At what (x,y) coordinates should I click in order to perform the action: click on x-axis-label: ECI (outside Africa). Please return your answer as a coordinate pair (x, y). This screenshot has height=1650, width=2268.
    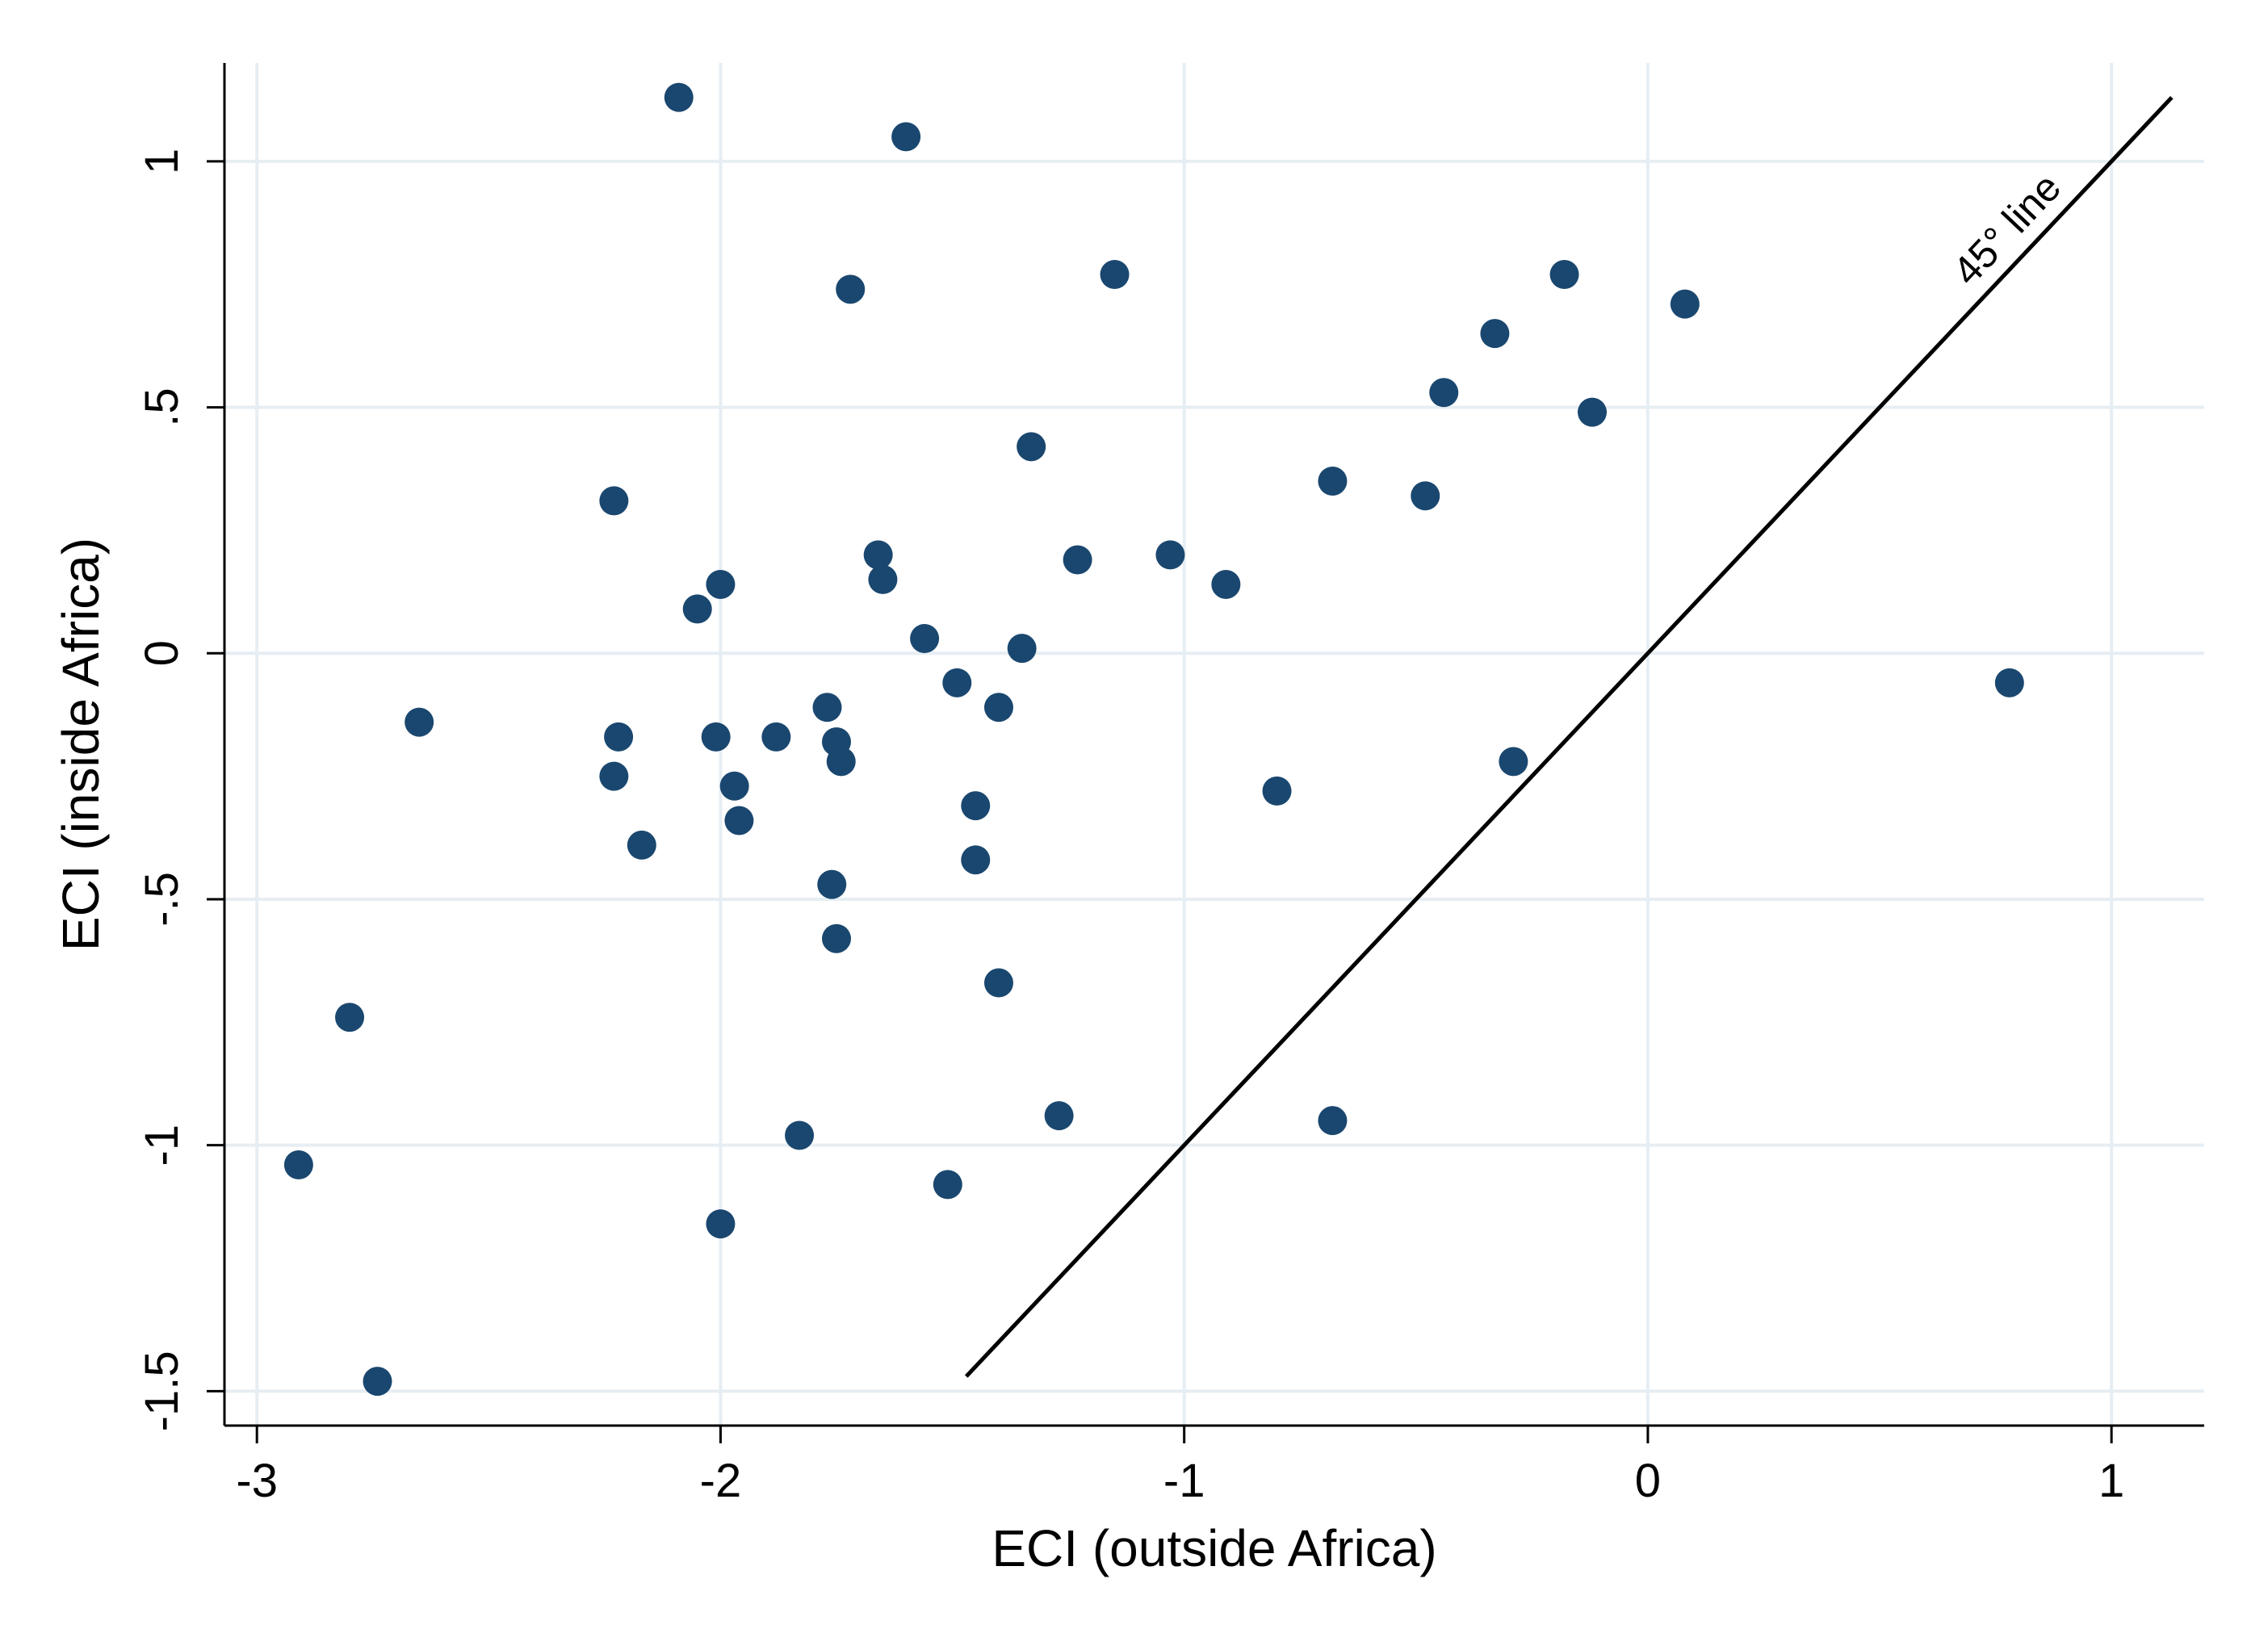
    Looking at the image, I should click on (1213, 1548).